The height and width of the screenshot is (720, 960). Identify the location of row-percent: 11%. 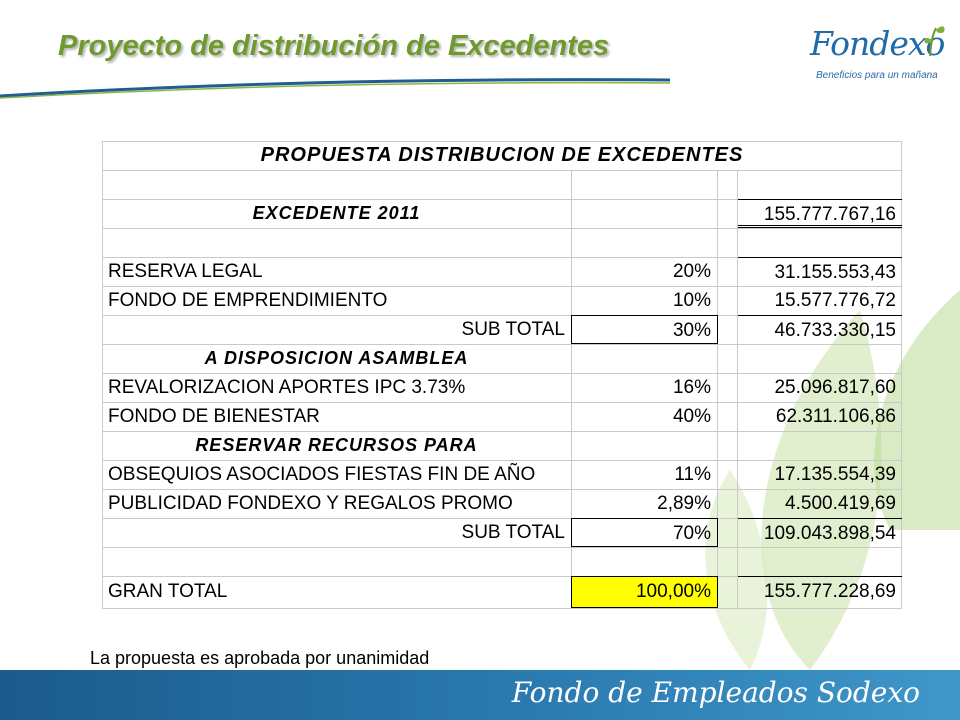
(692, 474).